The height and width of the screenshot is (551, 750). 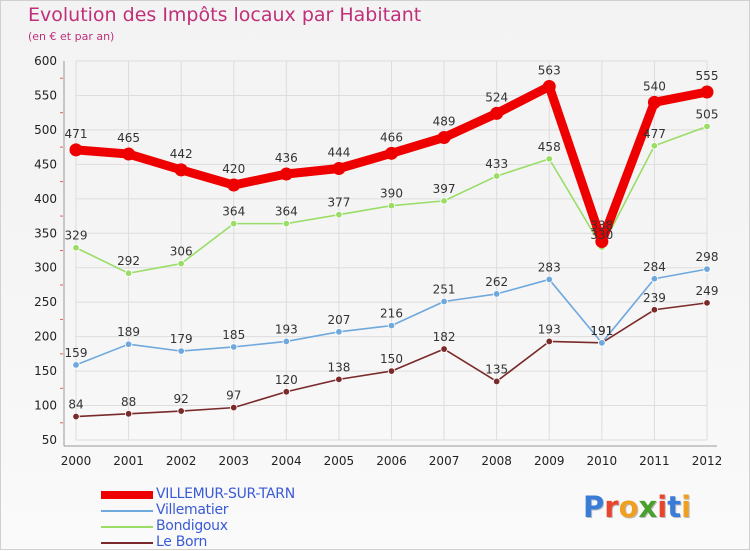 I want to click on data-label: 329, so click(x=76, y=236).